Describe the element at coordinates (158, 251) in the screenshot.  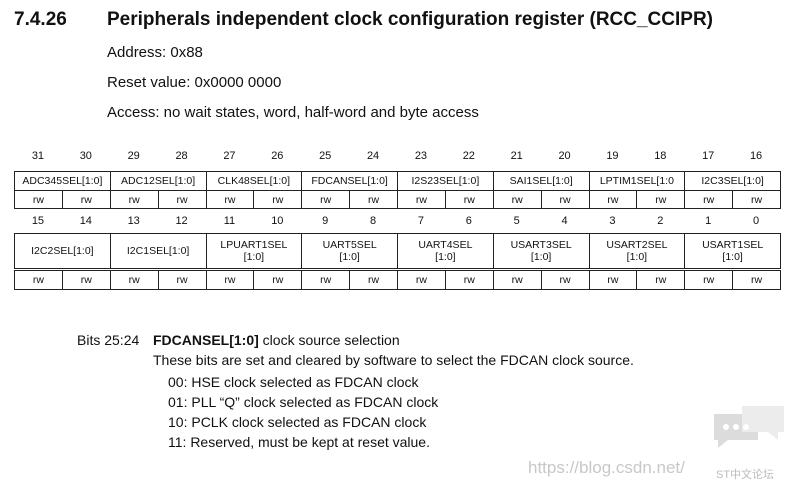
I see `field-name: I2C1SEL[1:0]` at that location.